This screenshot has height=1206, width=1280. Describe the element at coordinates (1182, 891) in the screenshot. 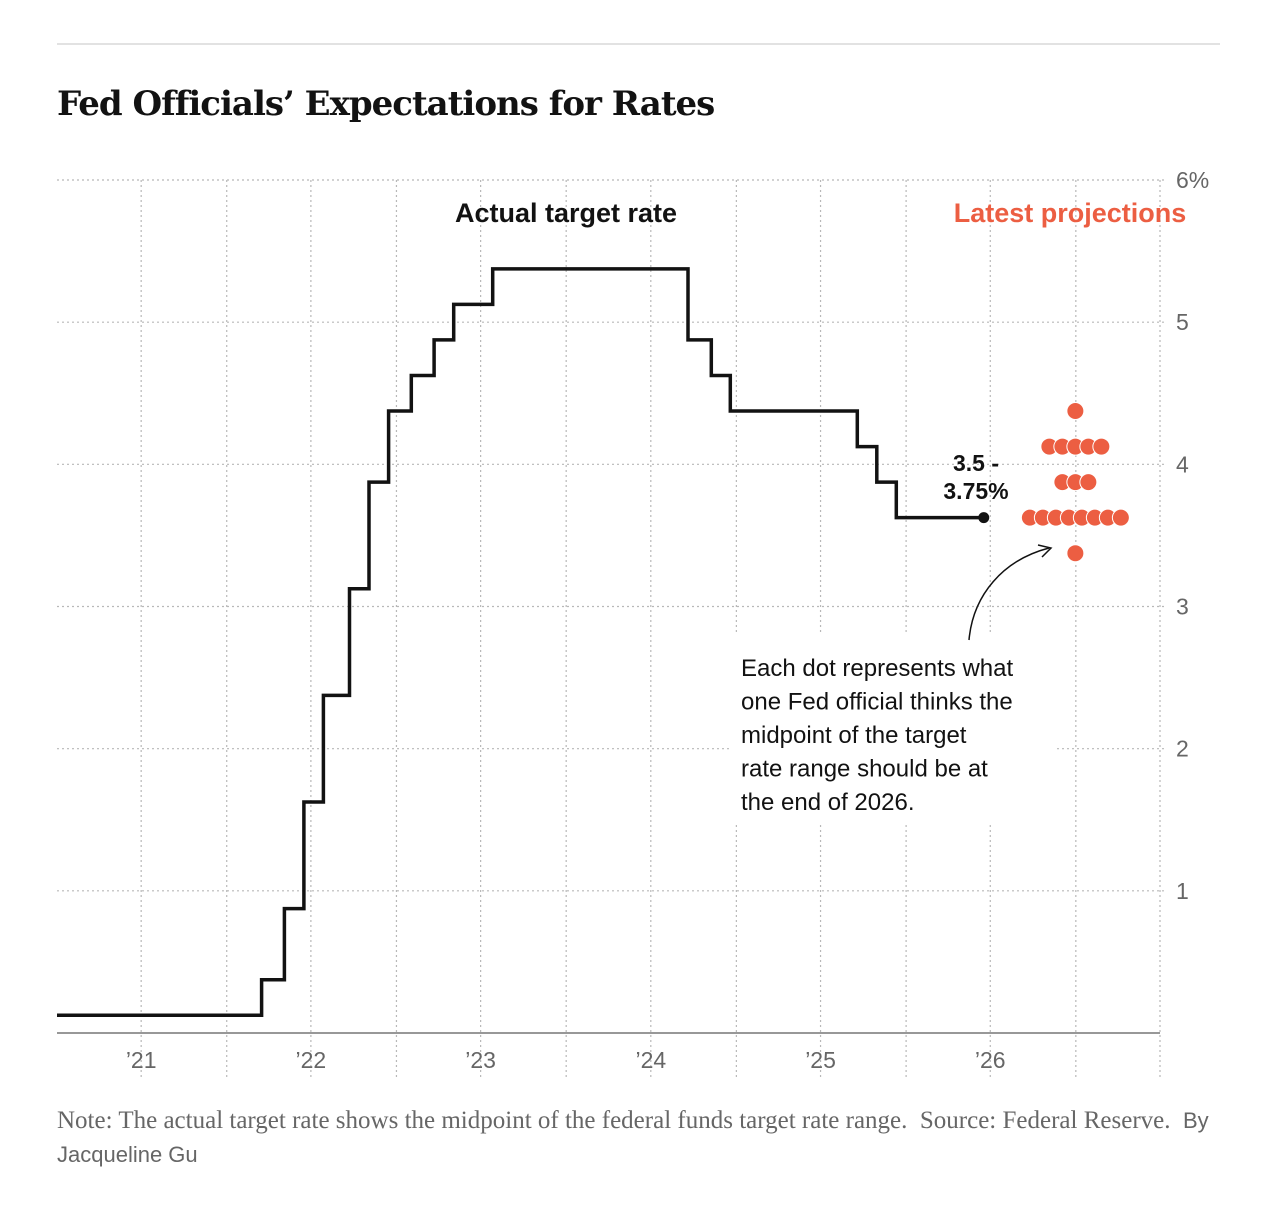

I see `y-tick-label: 1` at that location.